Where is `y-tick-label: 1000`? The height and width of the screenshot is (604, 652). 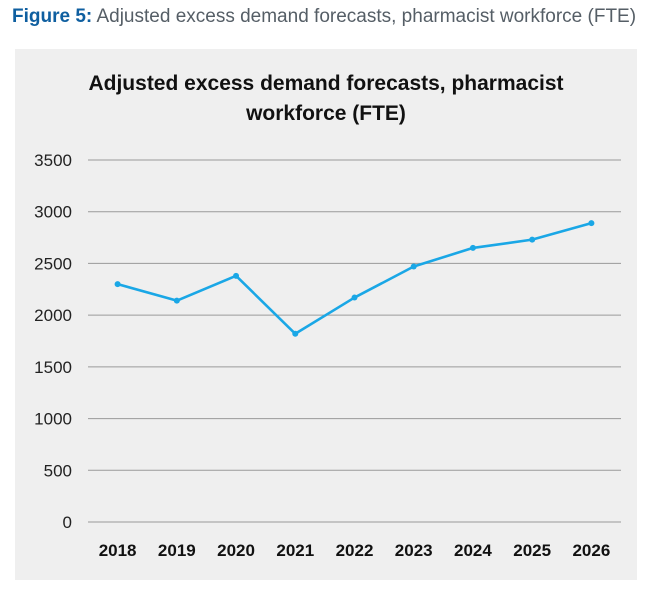
y-tick-label: 1000 is located at coordinates (53, 419).